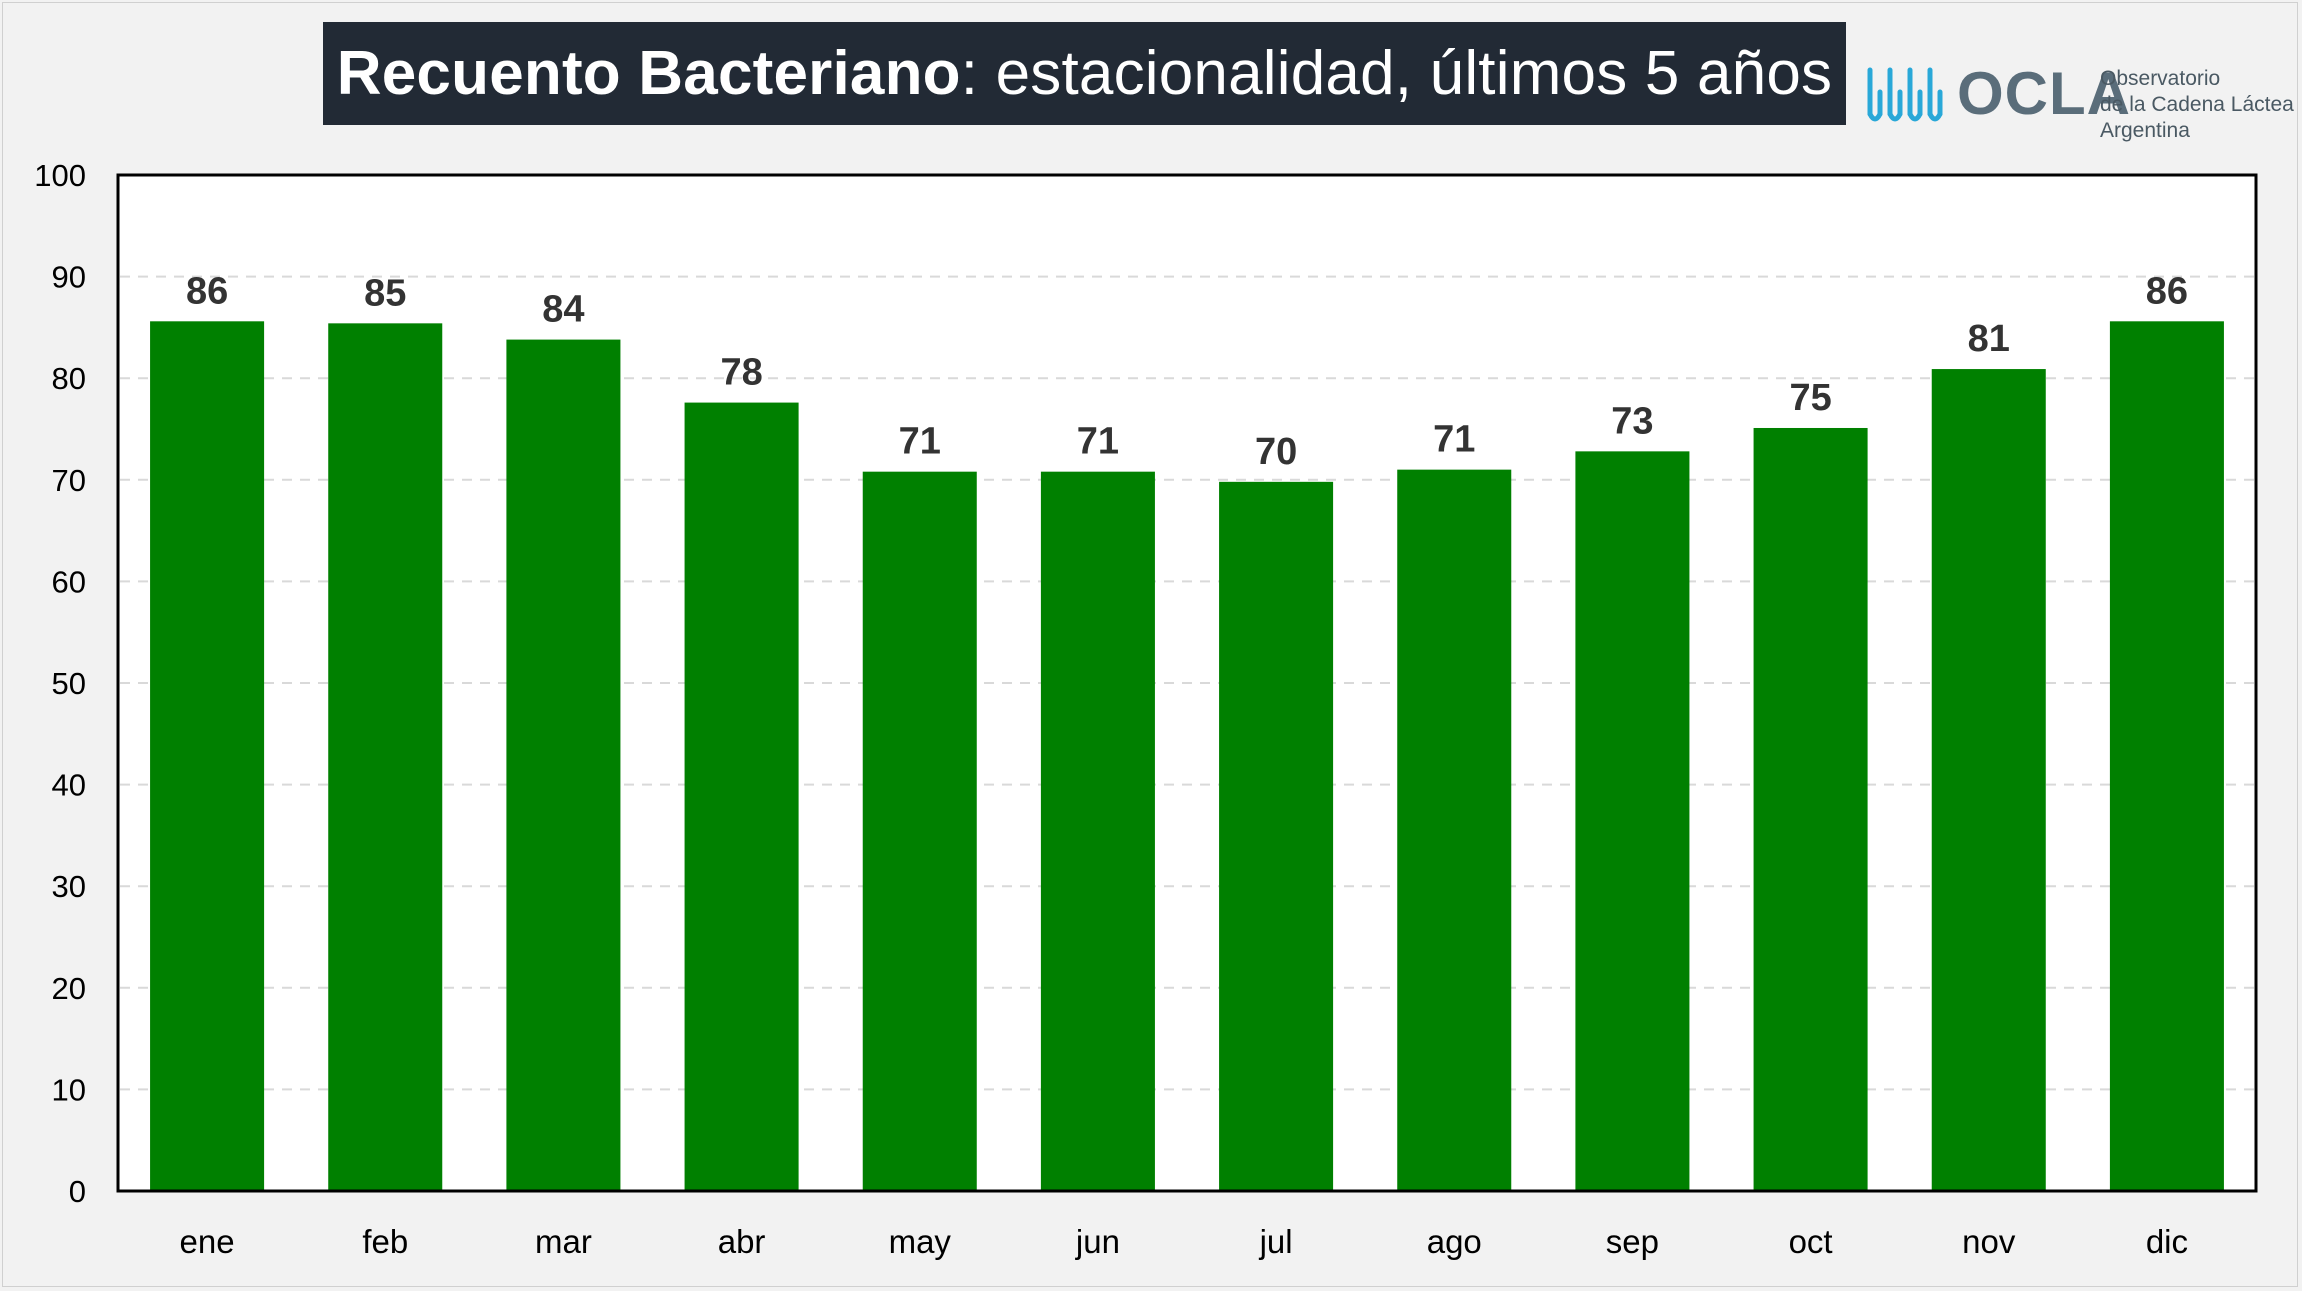 The height and width of the screenshot is (1291, 2302). What do you see at coordinates (1097, 830) in the screenshot?
I see `bar-jun` at bounding box center [1097, 830].